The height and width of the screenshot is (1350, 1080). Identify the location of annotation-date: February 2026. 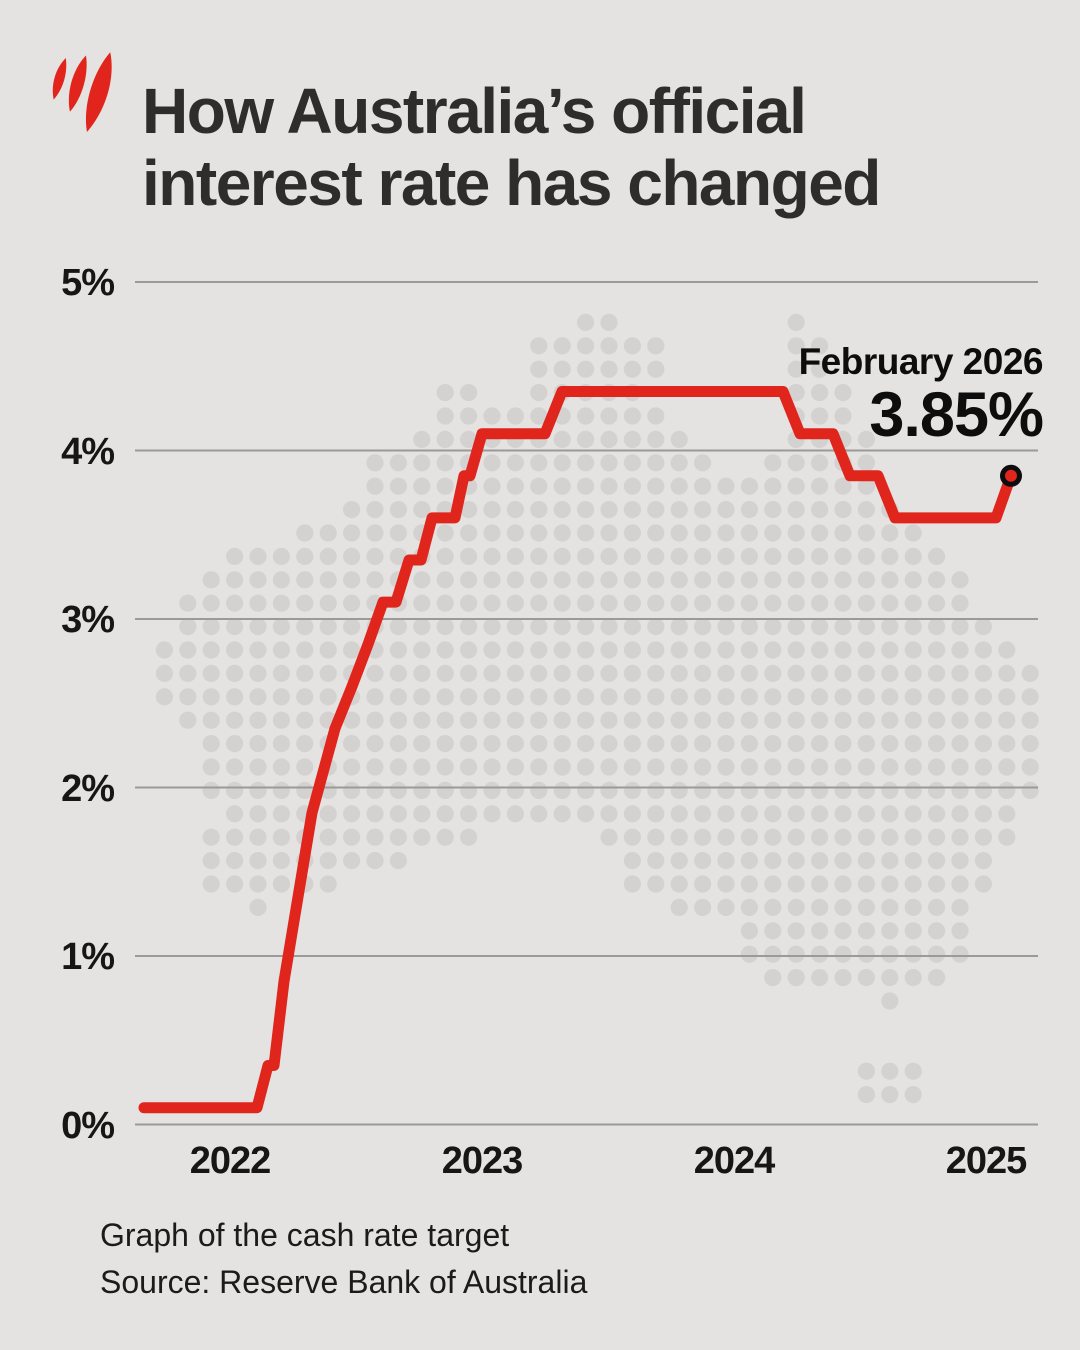
(921, 361).